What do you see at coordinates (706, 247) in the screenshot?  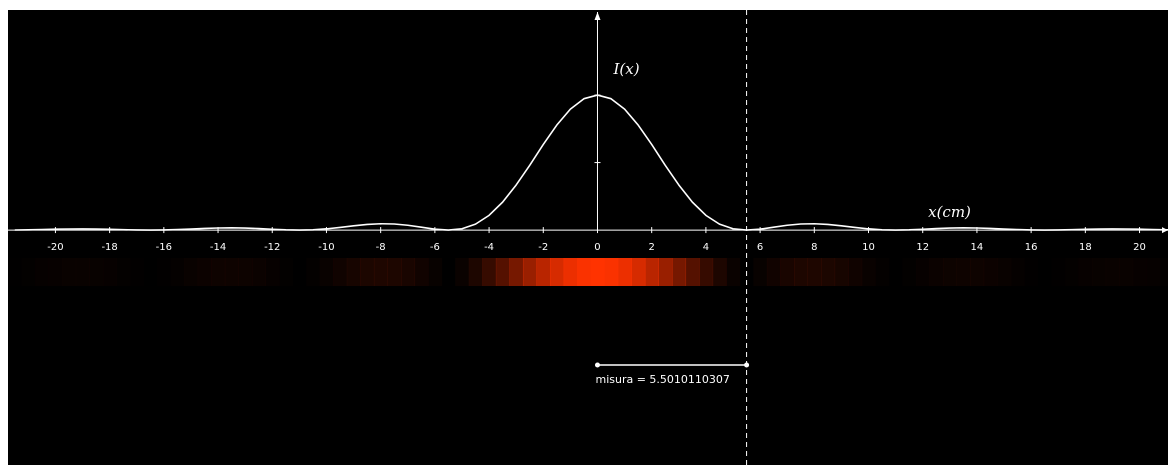 I see `x-tick-label: 4` at bounding box center [706, 247].